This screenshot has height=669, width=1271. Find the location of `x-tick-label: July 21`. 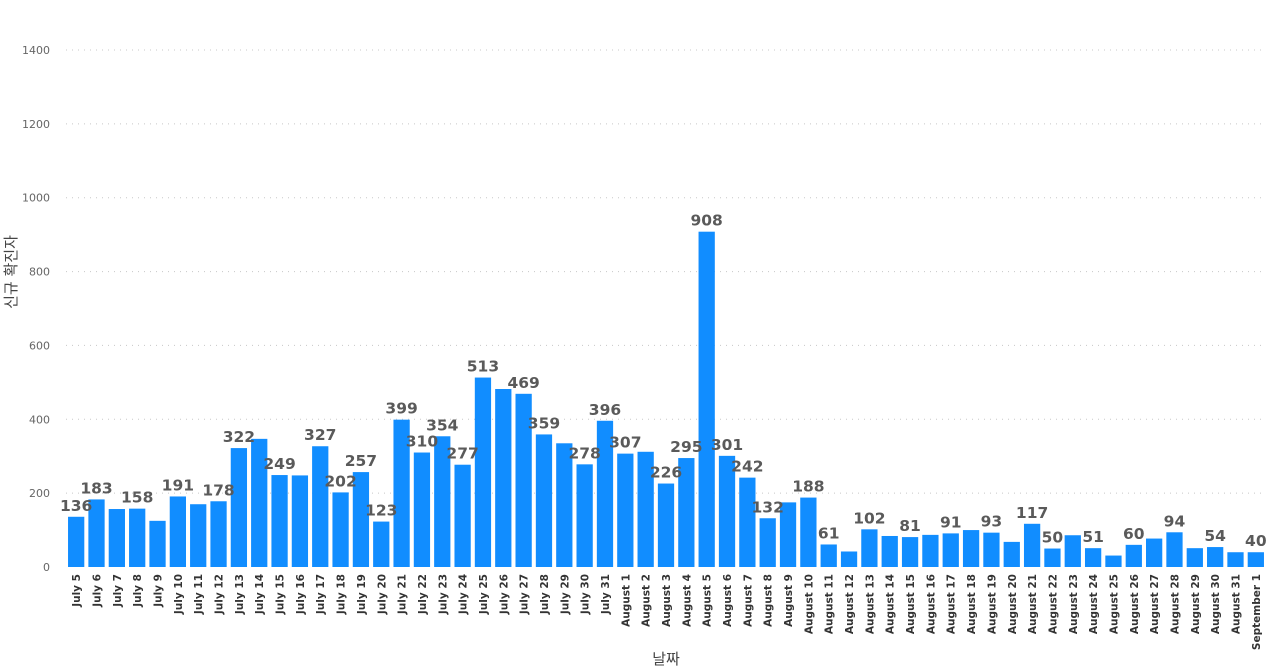

x-tick-label: July 21 is located at coordinates (403, 594).